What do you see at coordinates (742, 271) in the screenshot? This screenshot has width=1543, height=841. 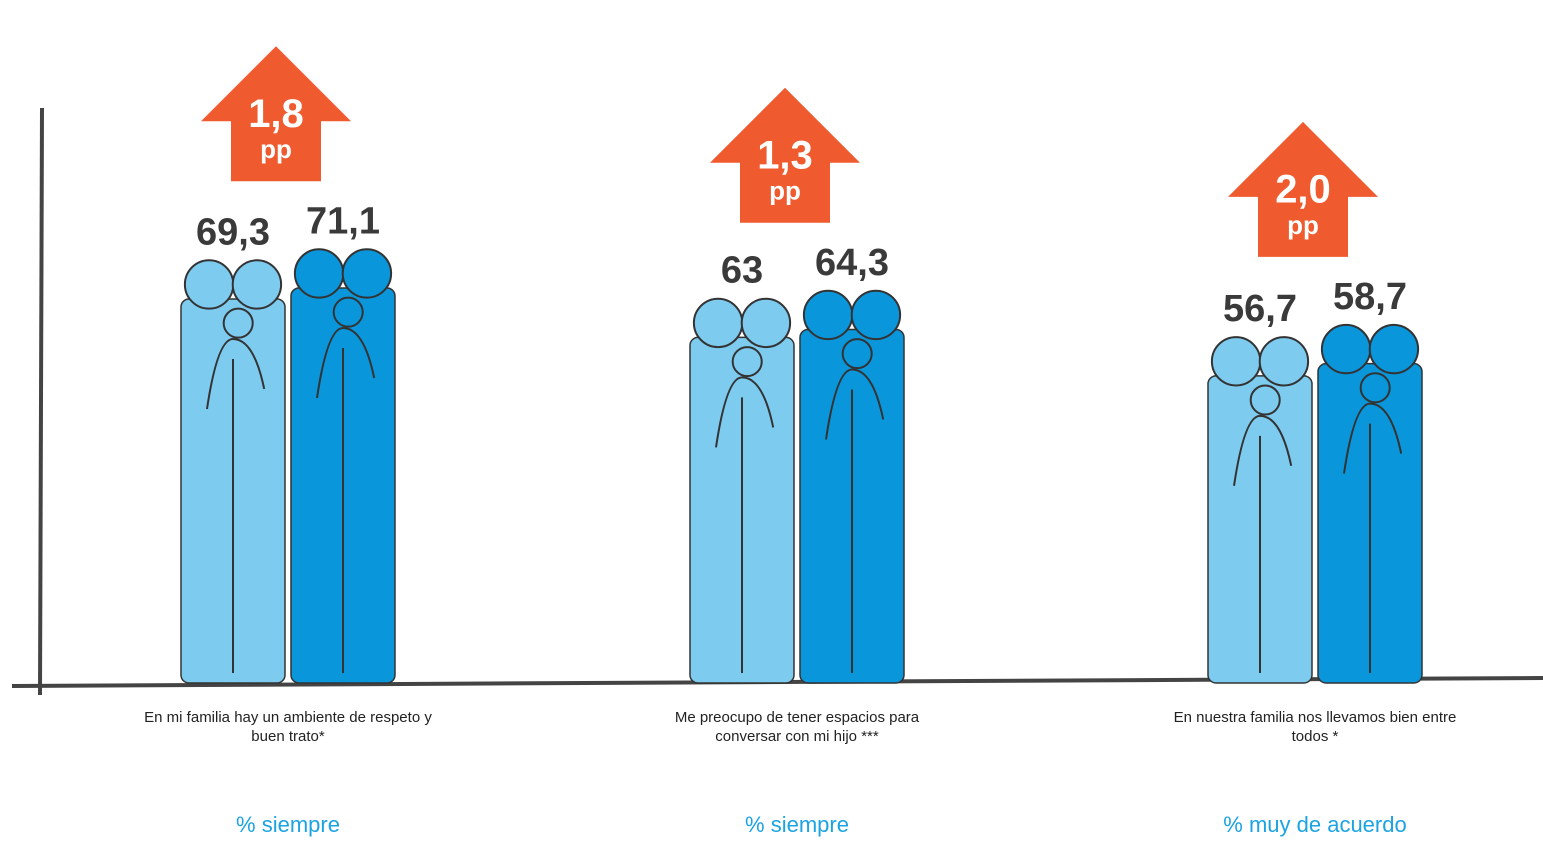 I see `value-label: 63` at bounding box center [742, 271].